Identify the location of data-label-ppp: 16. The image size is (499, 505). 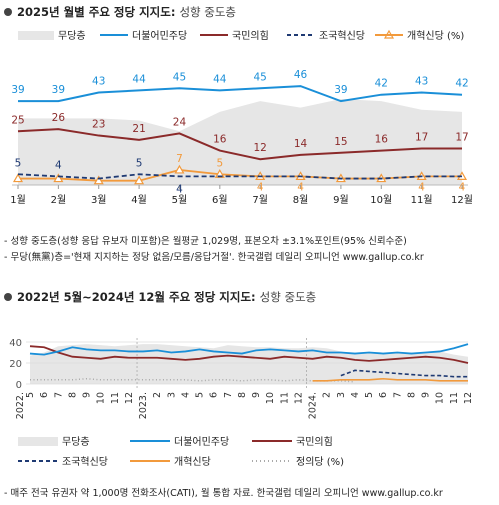
(382, 140).